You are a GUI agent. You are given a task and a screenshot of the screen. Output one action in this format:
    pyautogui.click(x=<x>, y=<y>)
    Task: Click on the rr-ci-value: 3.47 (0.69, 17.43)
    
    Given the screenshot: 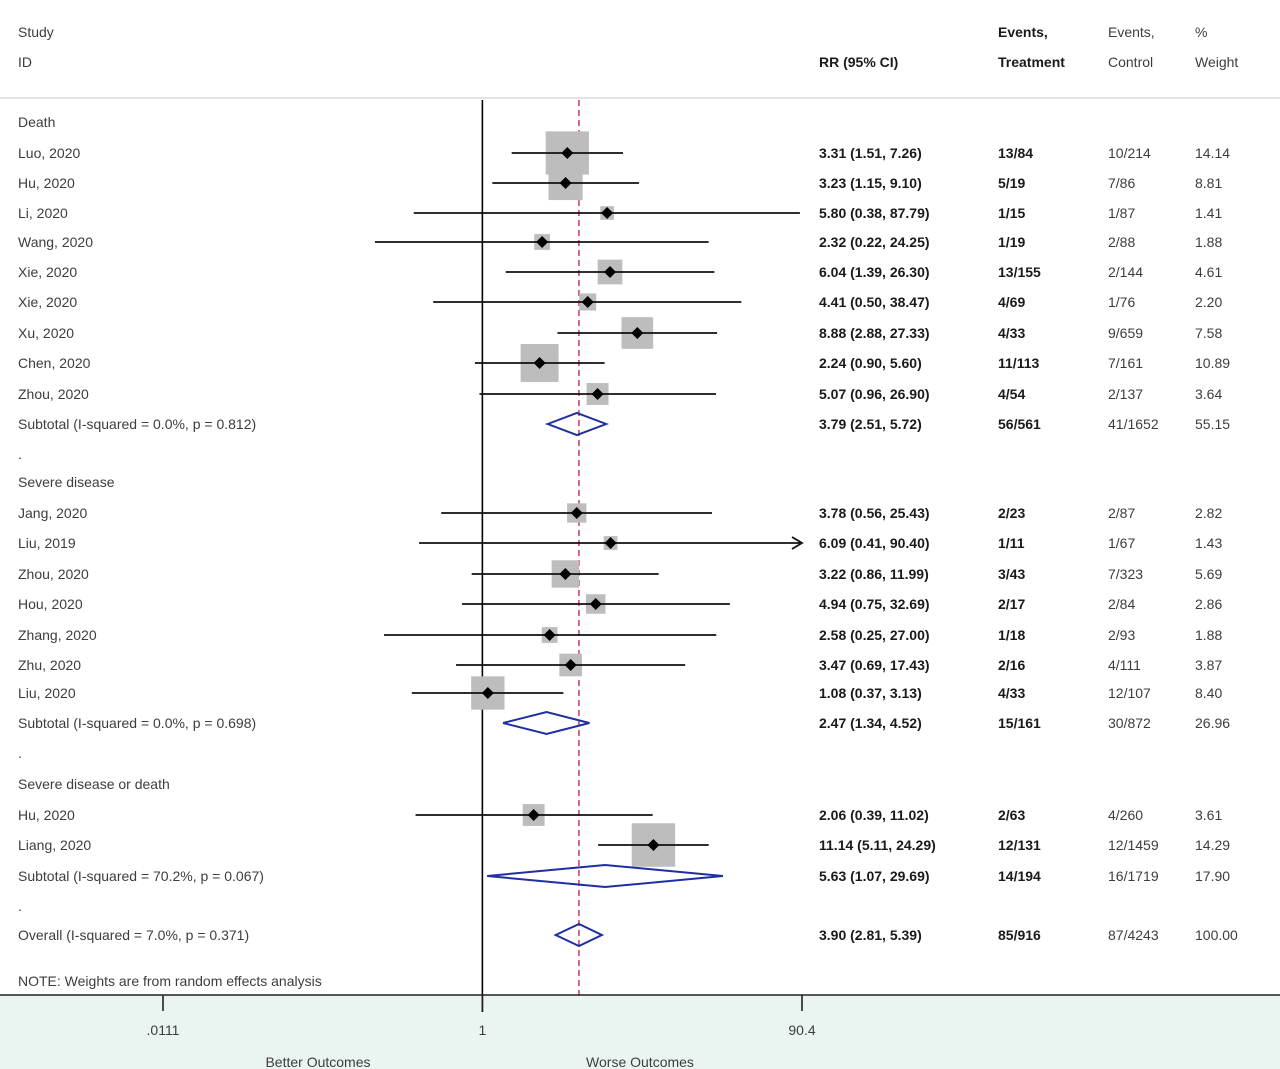 What is the action you would take?
    pyautogui.click(x=874, y=665)
    